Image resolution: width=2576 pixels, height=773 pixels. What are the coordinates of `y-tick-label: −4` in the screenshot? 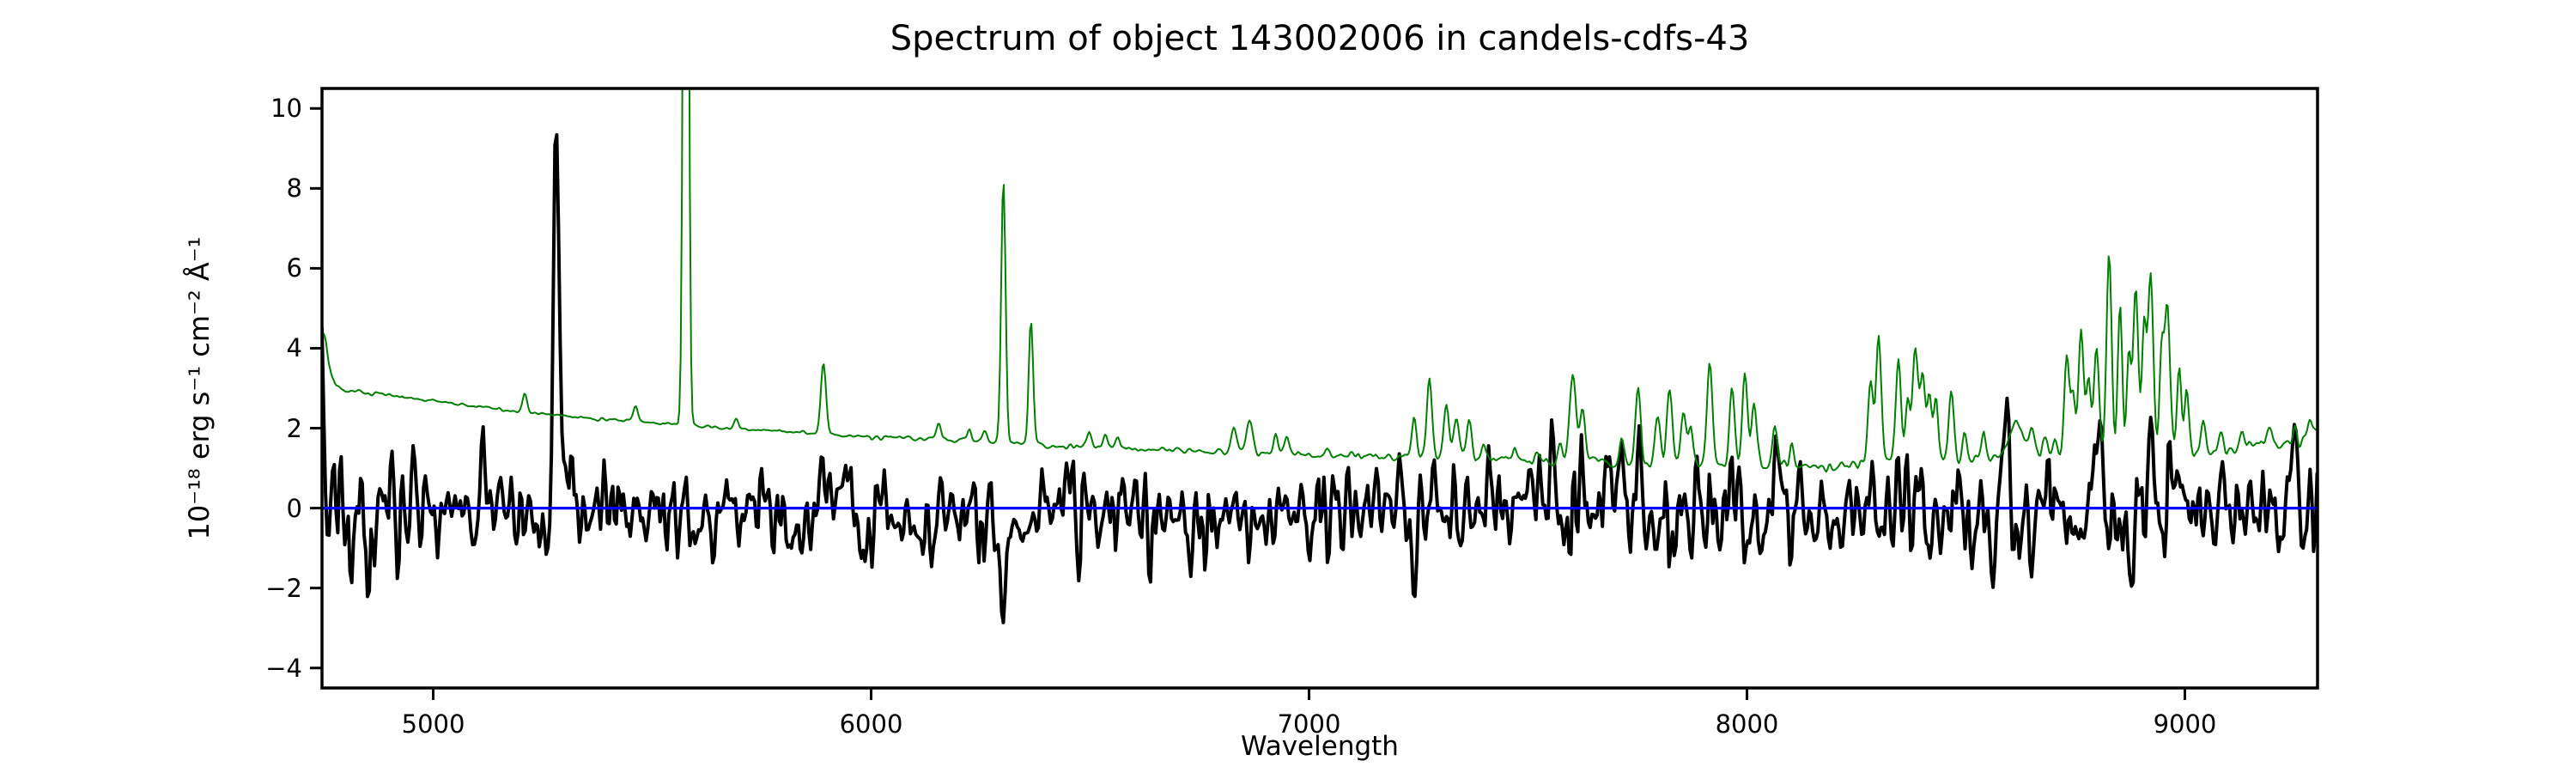 It's located at (283, 668).